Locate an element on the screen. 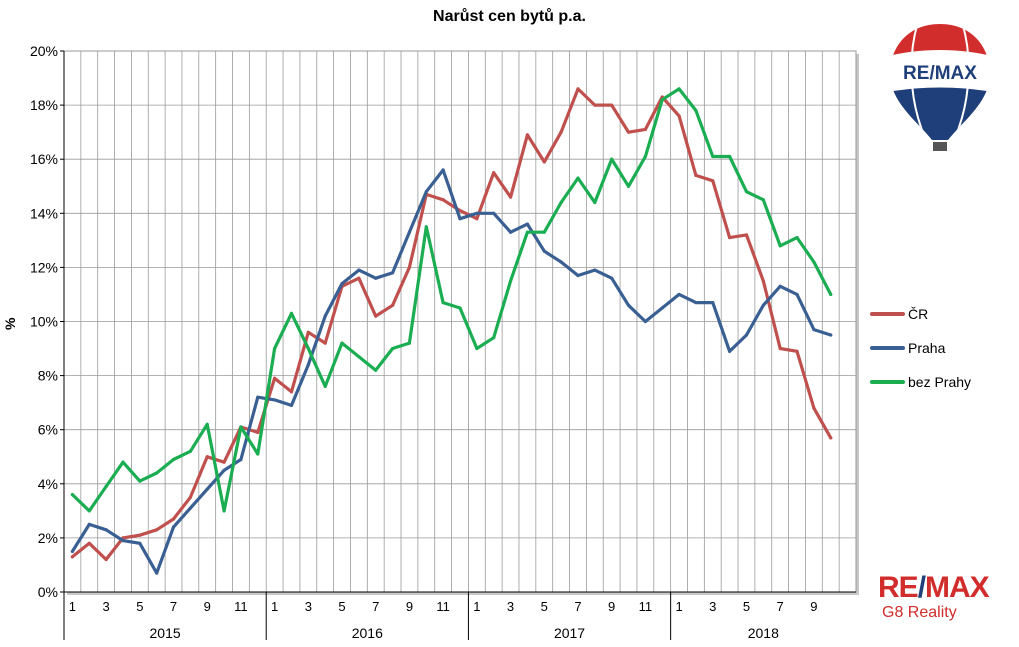 The width and height of the screenshot is (1019, 647). y-tick-label: 20% is located at coordinates (44, 51).